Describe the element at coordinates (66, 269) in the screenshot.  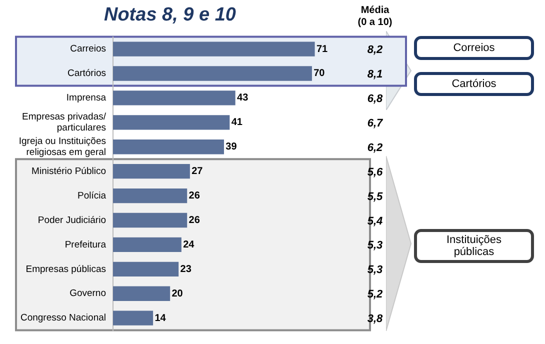
I see `y-tick-label: Empresas públicas` at that location.